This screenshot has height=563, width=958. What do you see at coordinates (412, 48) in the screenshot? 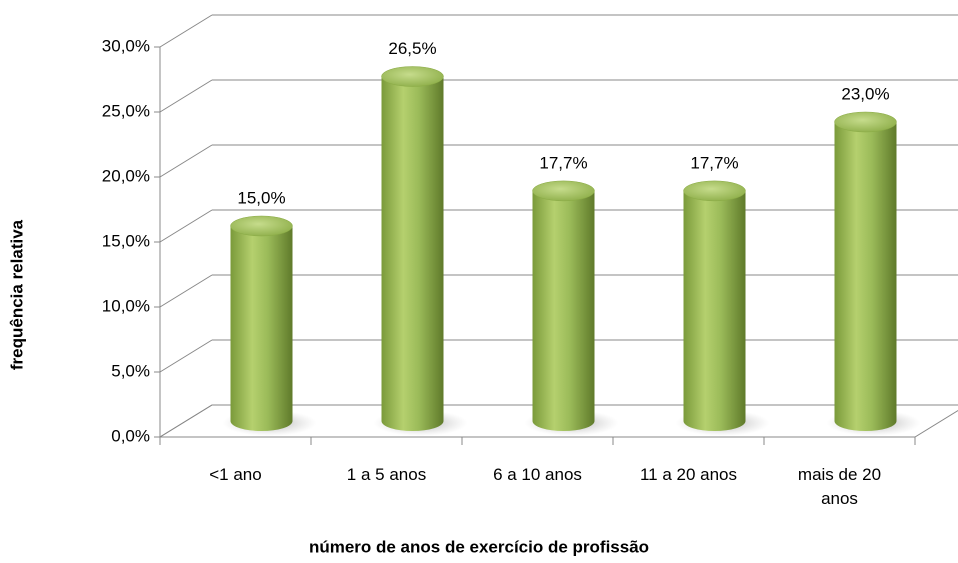
I see `value-label: 26,5%` at bounding box center [412, 48].